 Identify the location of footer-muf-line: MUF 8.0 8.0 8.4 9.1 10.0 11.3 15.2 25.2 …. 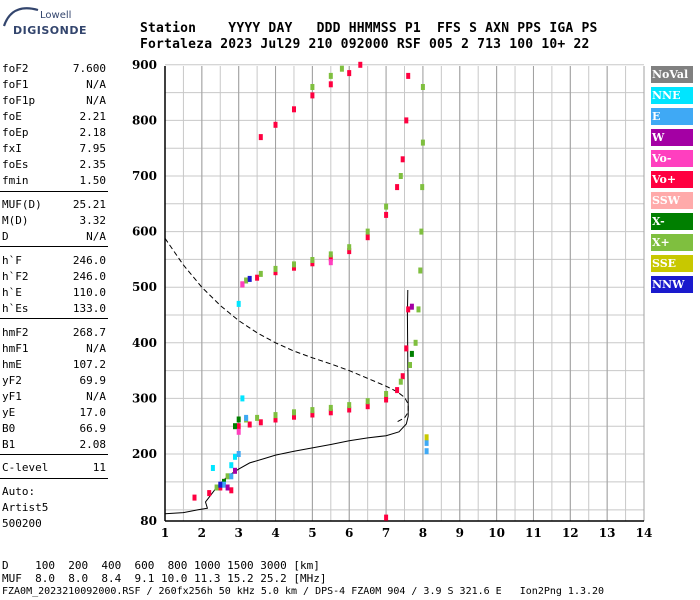
(164, 578).